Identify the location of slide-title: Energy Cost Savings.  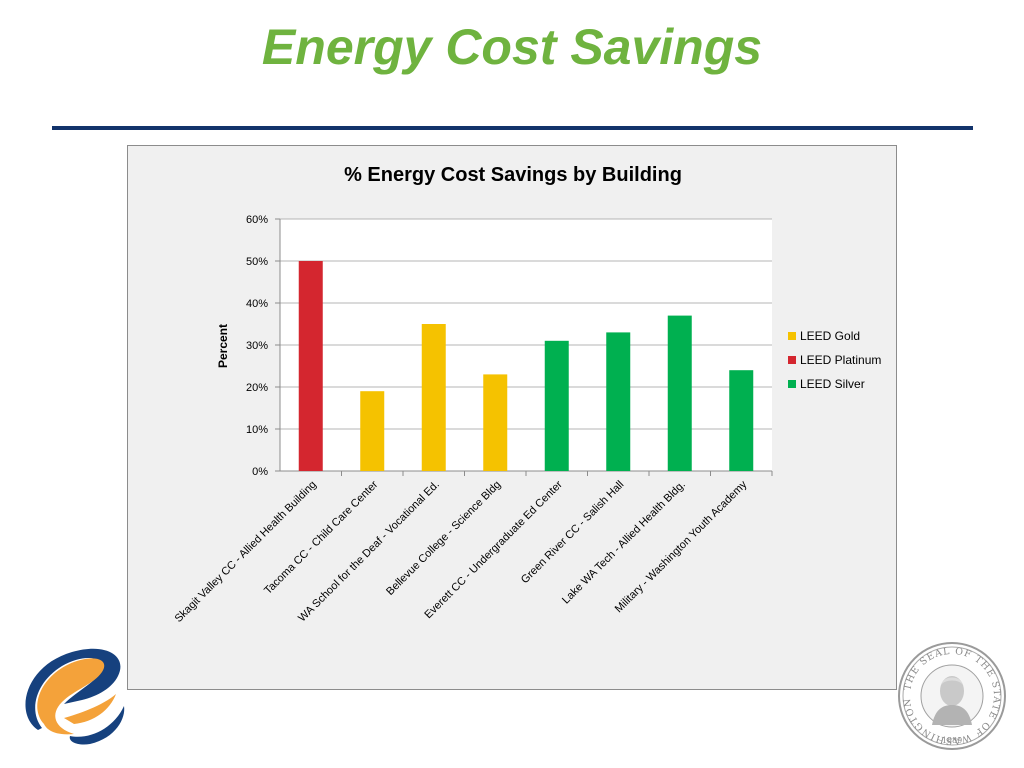
(512, 47).